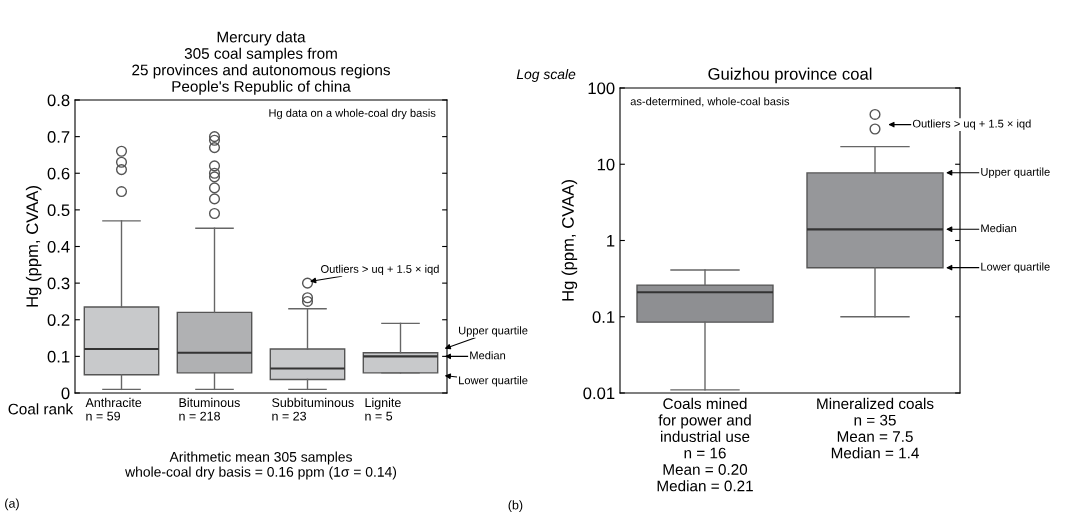 This screenshot has width=1068, height=519. What do you see at coordinates (546, 75) in the screenshot?
I see `text: Log scale` at bounding box center [546, 75].